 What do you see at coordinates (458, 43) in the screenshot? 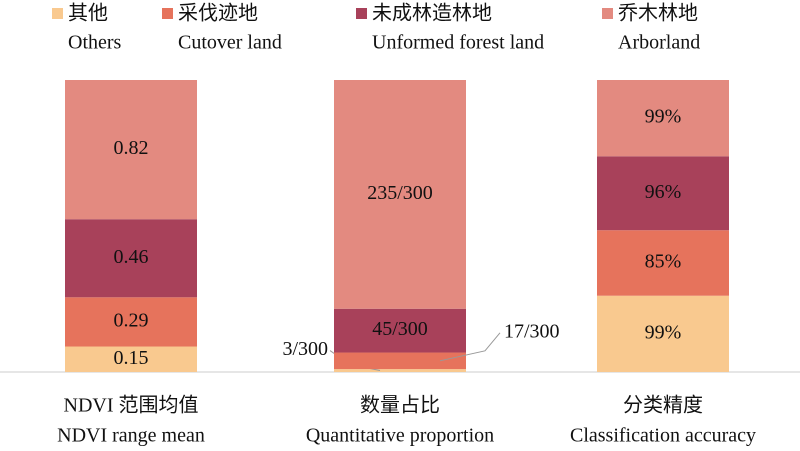
I see `legend-label-en: Unformed forest land` at bounding box center [458, 43].